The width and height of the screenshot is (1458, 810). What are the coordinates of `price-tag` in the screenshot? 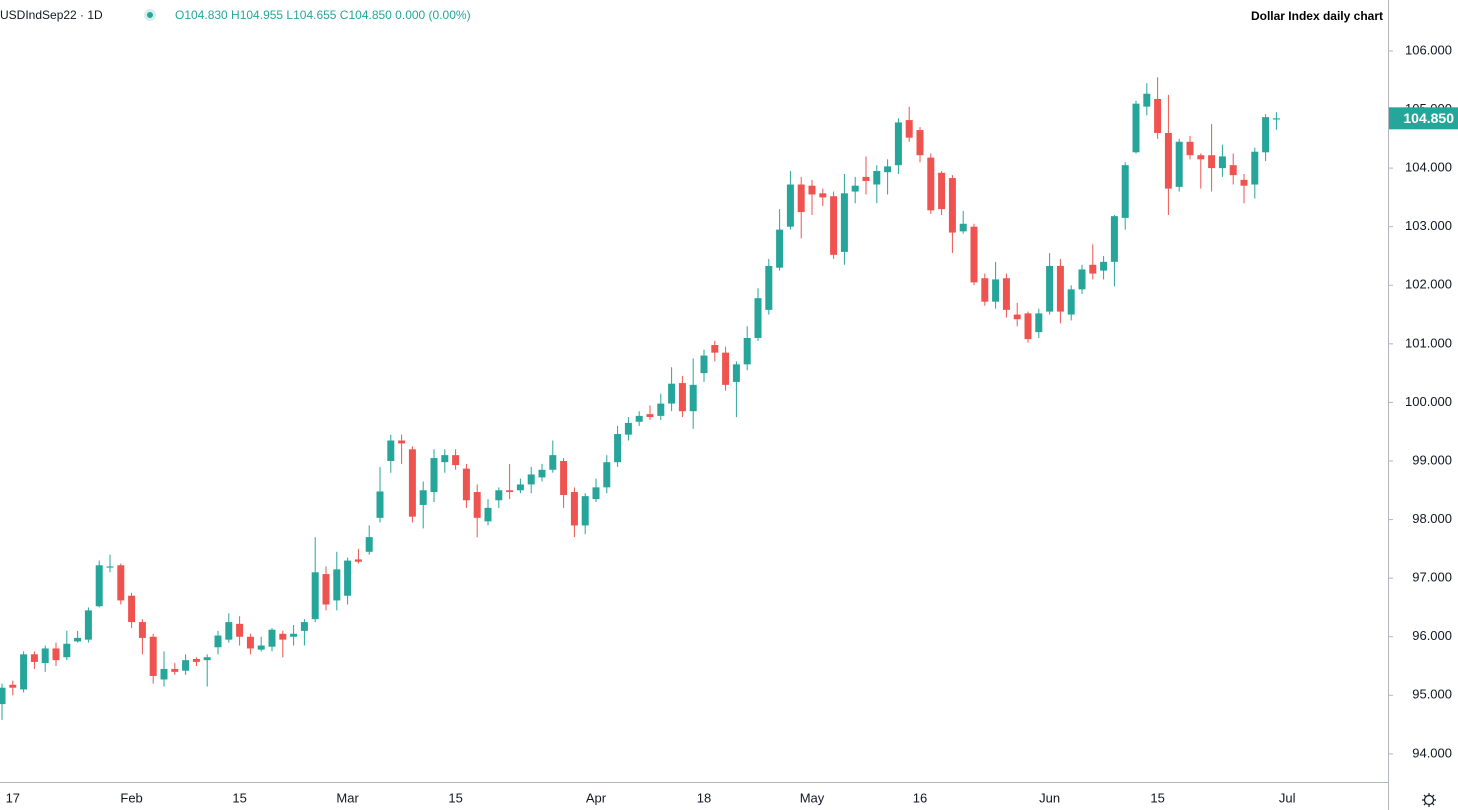 It's located at (1423, 118).